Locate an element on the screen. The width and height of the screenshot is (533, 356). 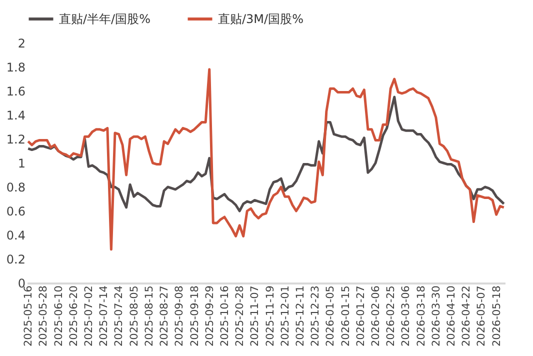
x-tick-label: 2026-05-18 is located at coordinates (496, 316).